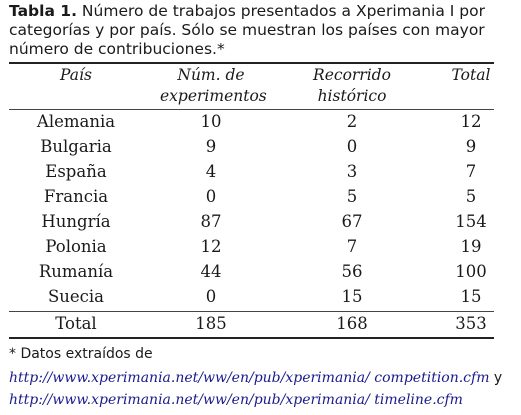 The width and height of the screenshot is (521, 415). What do you see at coordinates (471, 296) in the screenshot?
I see `cell-total: 15` at bounding box center [471, 296].